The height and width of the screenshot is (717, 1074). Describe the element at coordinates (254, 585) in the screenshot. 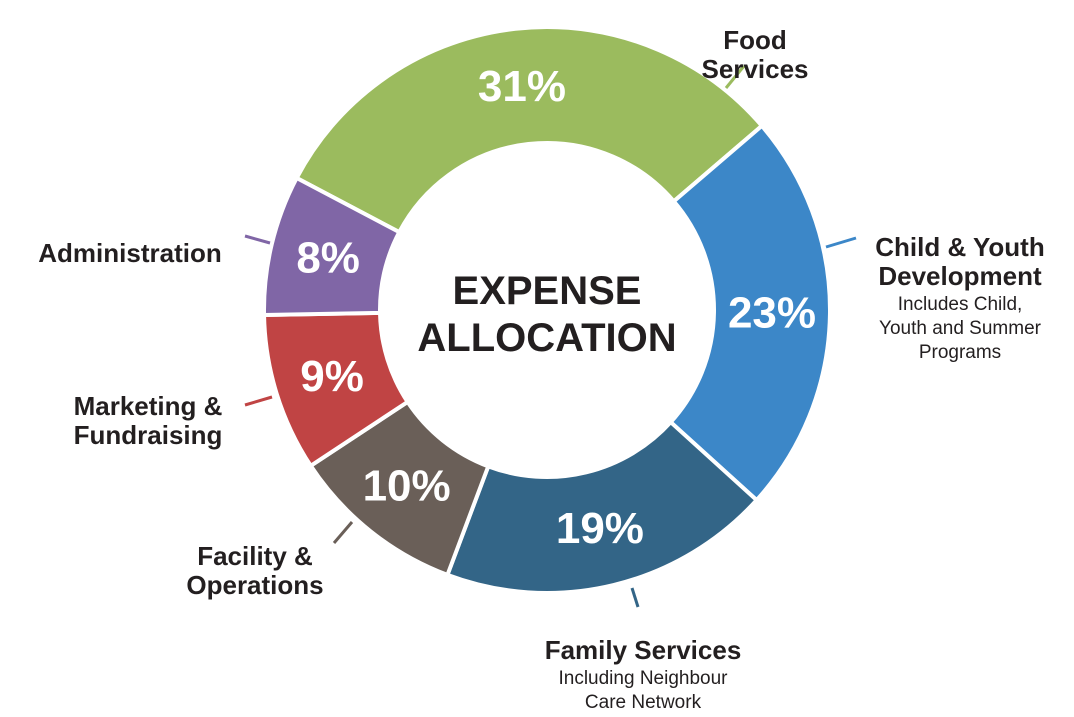

I see `slice-category-label: Operations` at that location.